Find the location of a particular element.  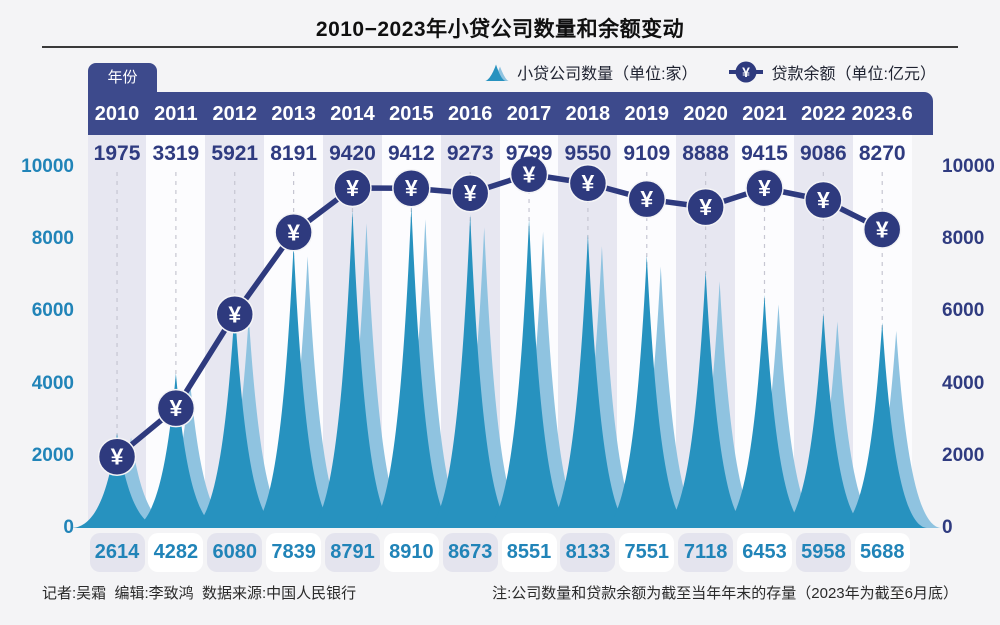

legend: 小贷公司数量（单位:家） ¥ 贷款余额（单位:亿元） is located at coordinates (710, 72).